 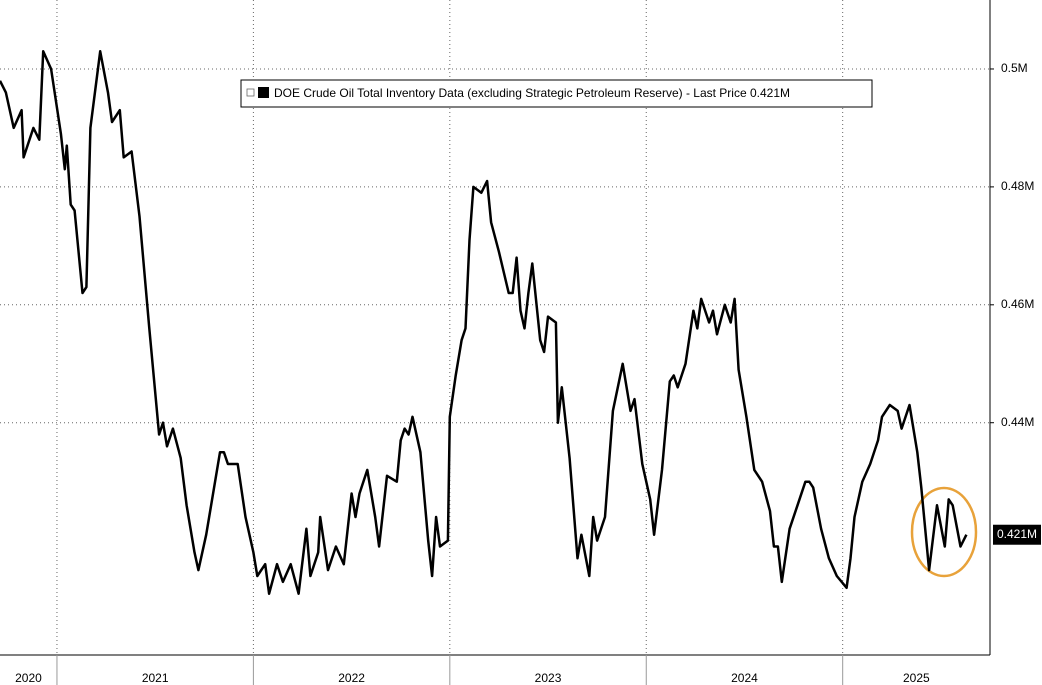 What do you see at coordinates (1017, 422) in the screenshot?
I see `y-tick-label: 0.44M` at bounding box center [1017, 422].